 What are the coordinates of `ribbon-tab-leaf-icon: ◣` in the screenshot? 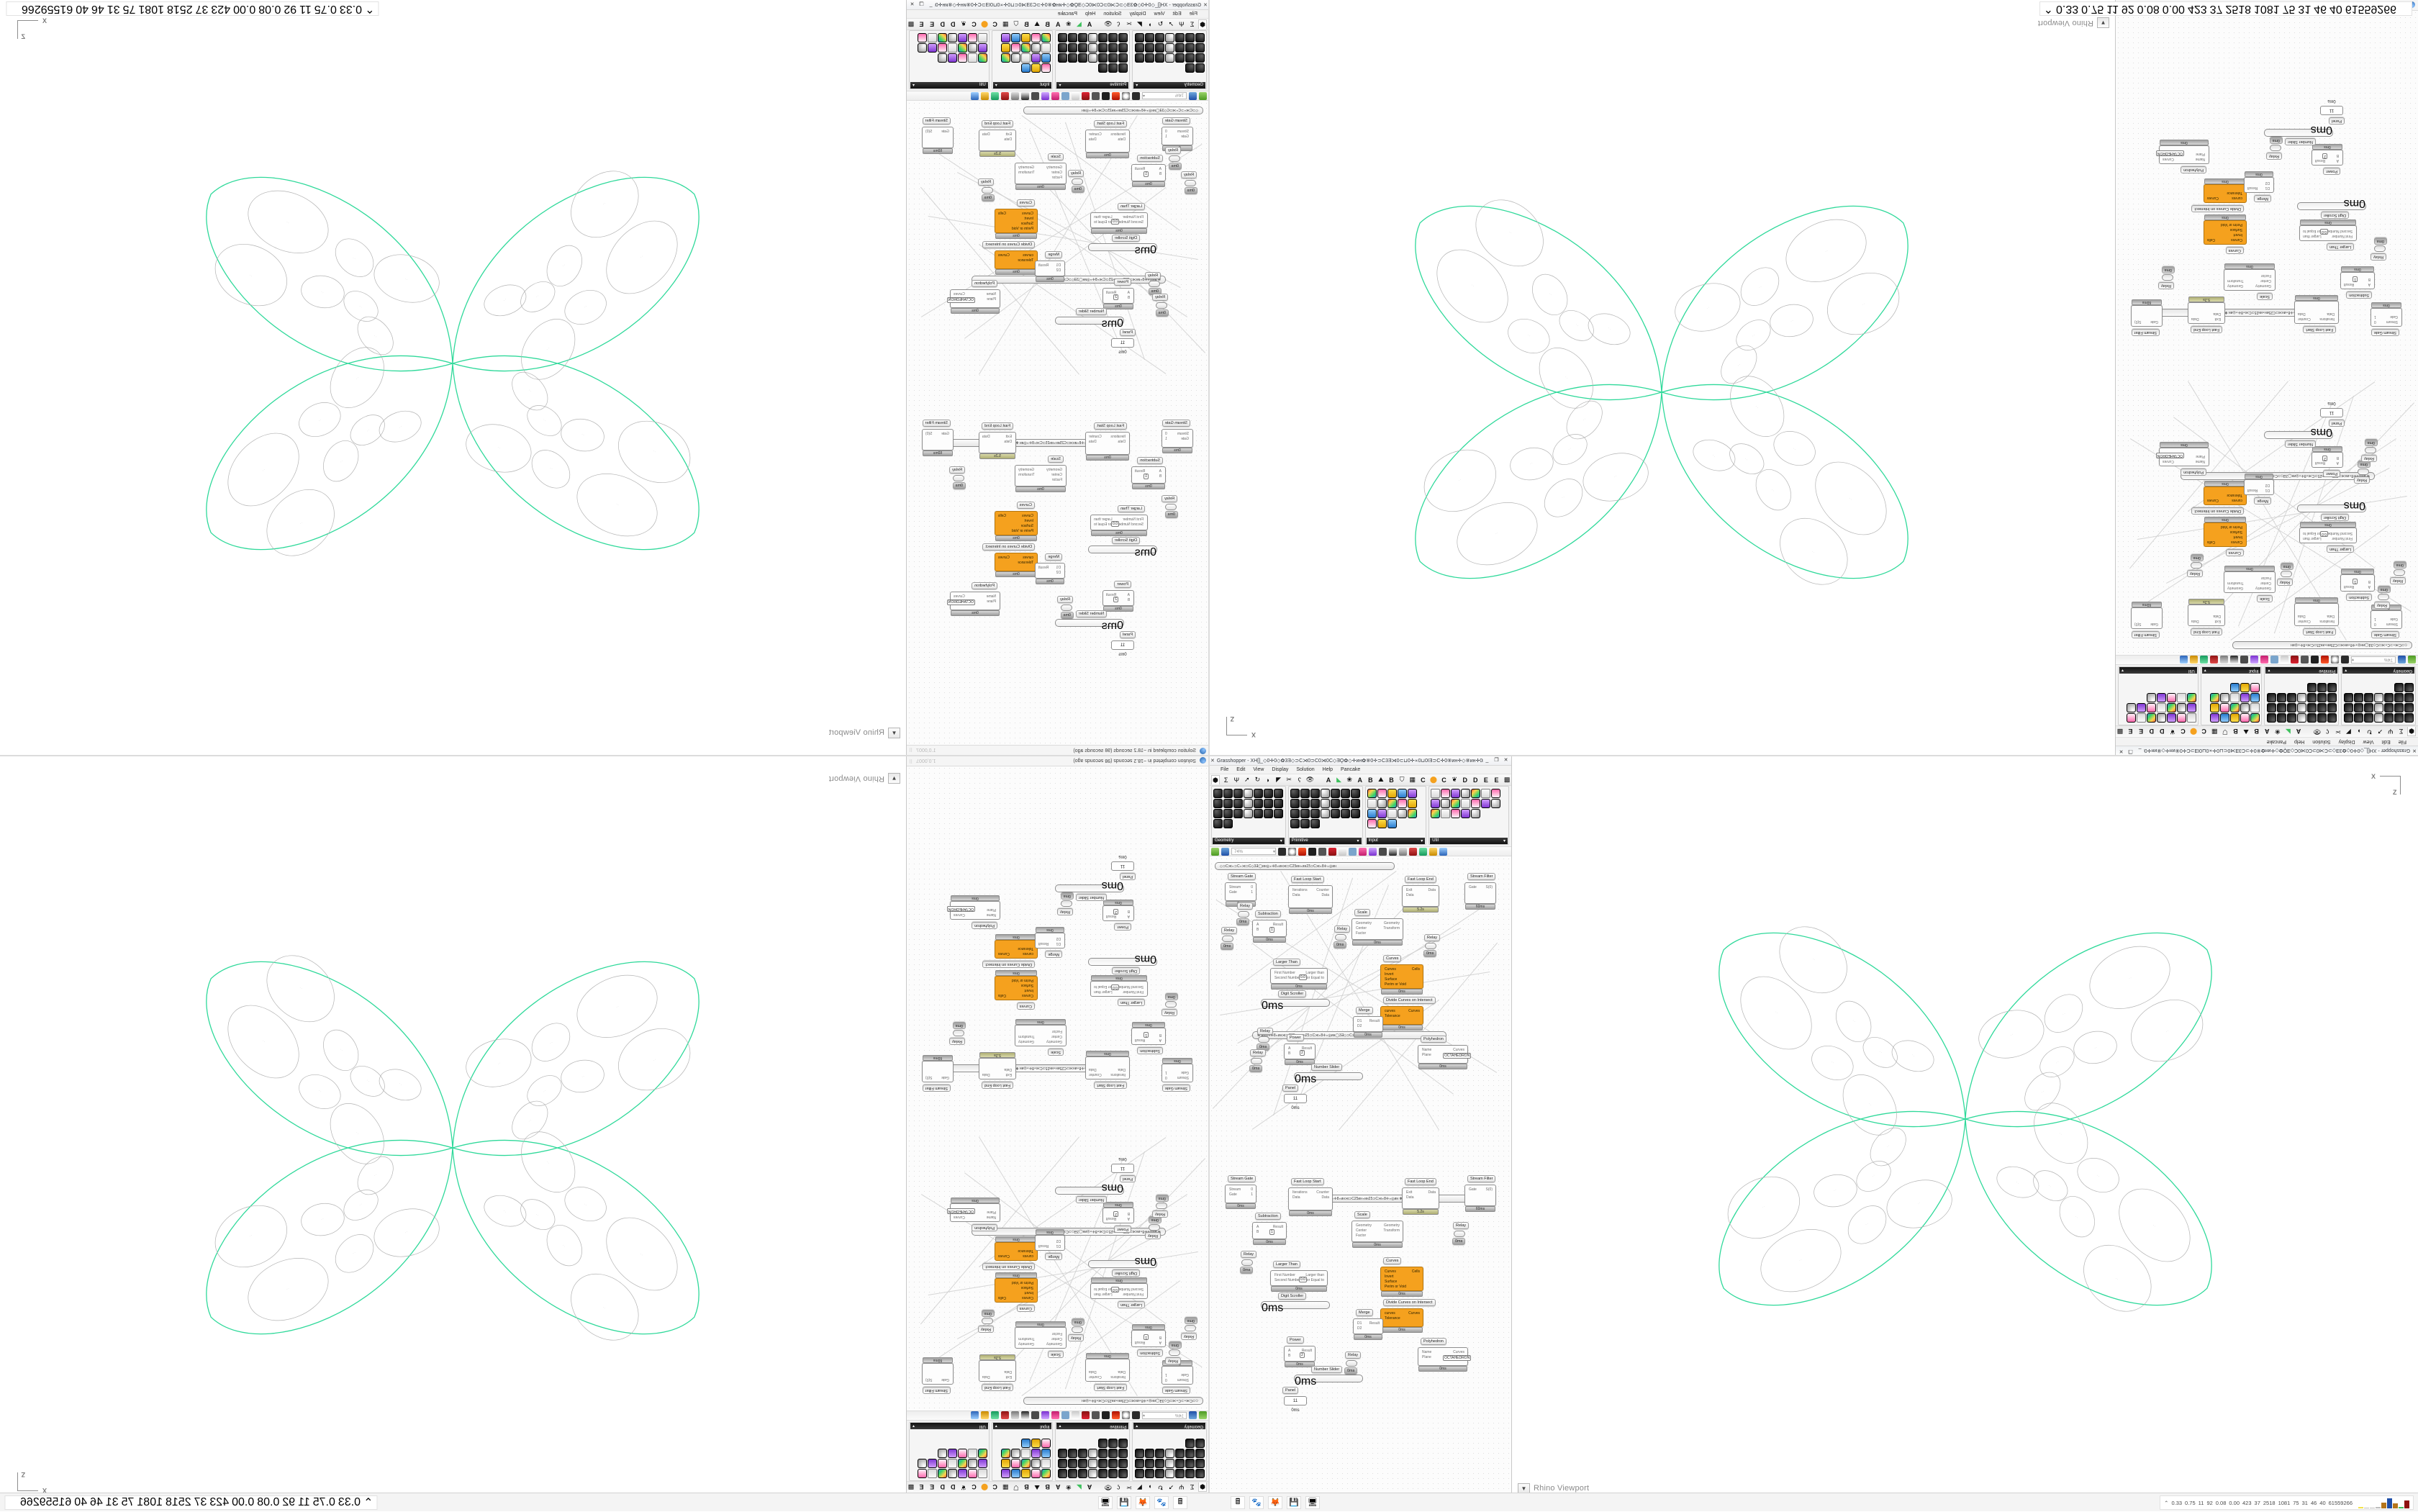 It's located at (1339, 780).